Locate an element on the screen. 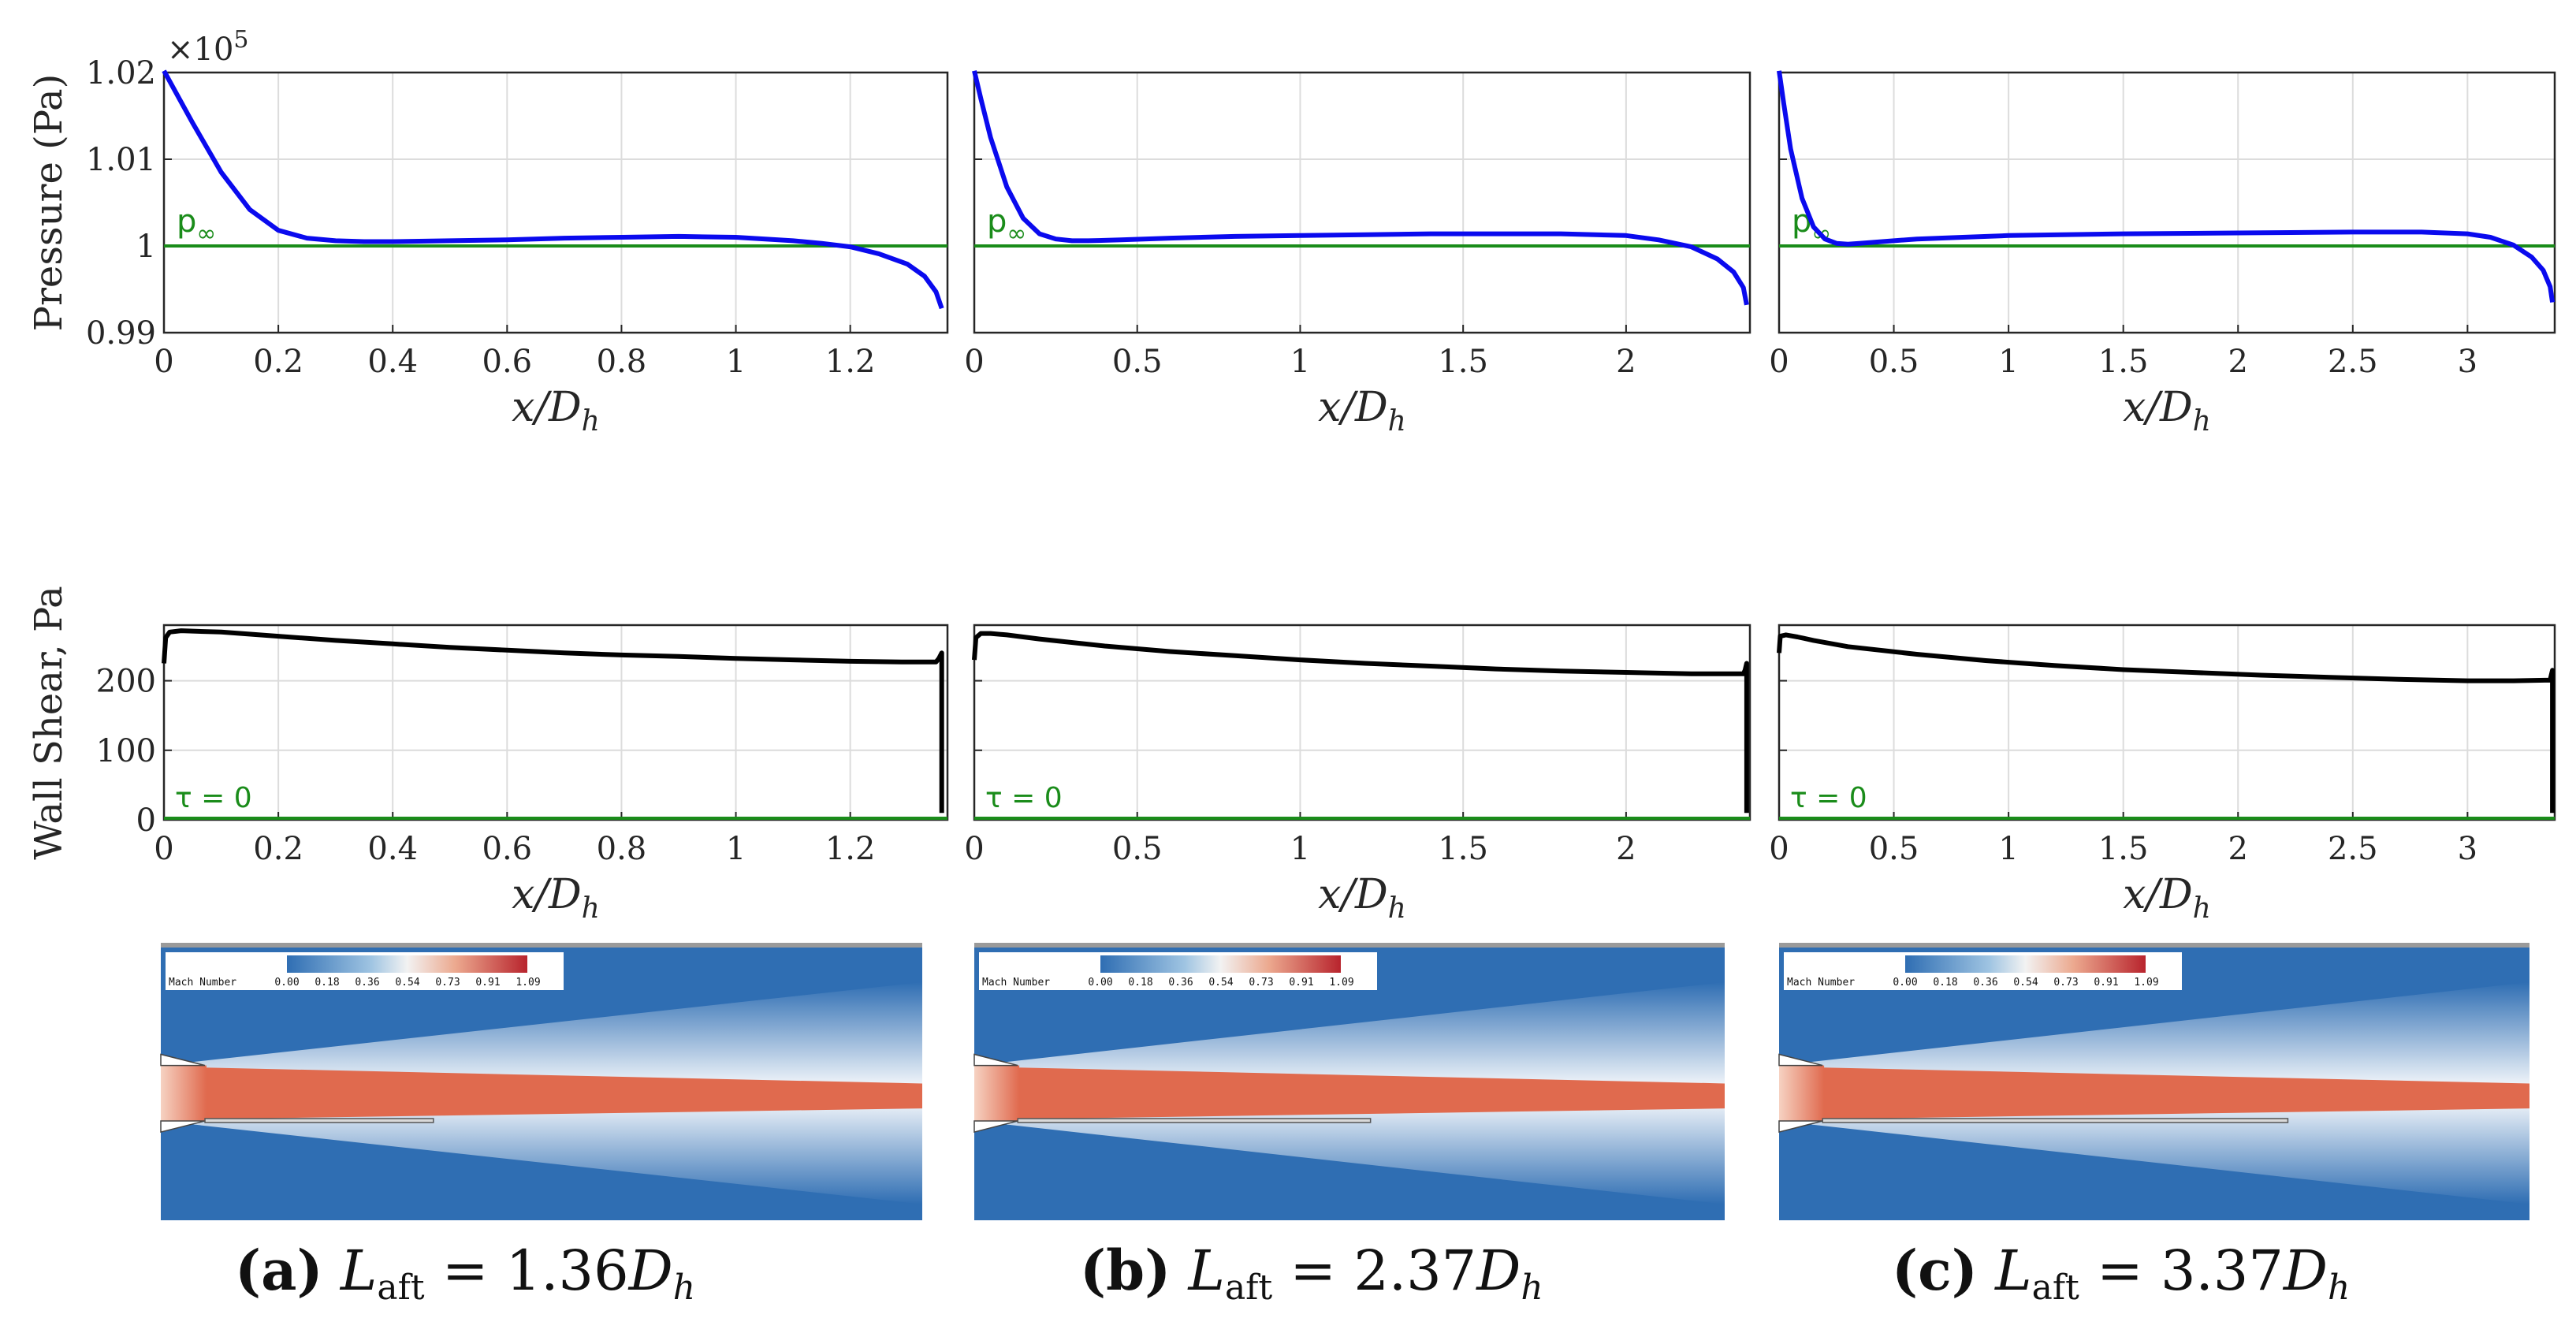  shear-xtick-label: 1.5 is located at coordinates (1463, 849).